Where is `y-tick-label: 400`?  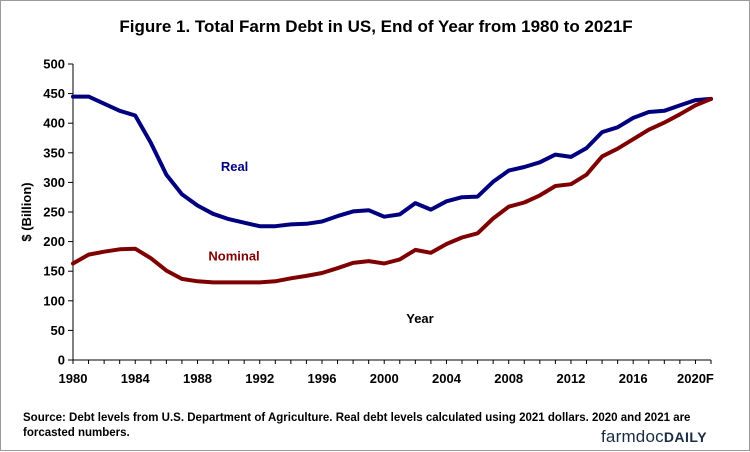 y-tick-label: 400 is located at coordinates (54, 123).